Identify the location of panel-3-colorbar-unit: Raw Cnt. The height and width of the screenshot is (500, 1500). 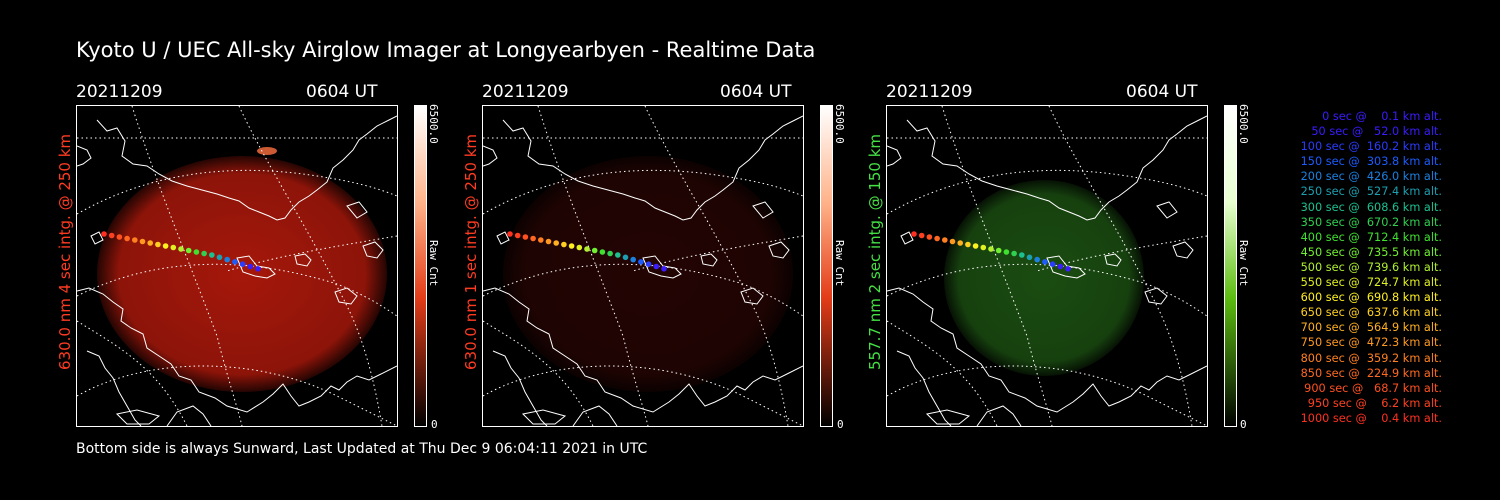
(1243, 263).